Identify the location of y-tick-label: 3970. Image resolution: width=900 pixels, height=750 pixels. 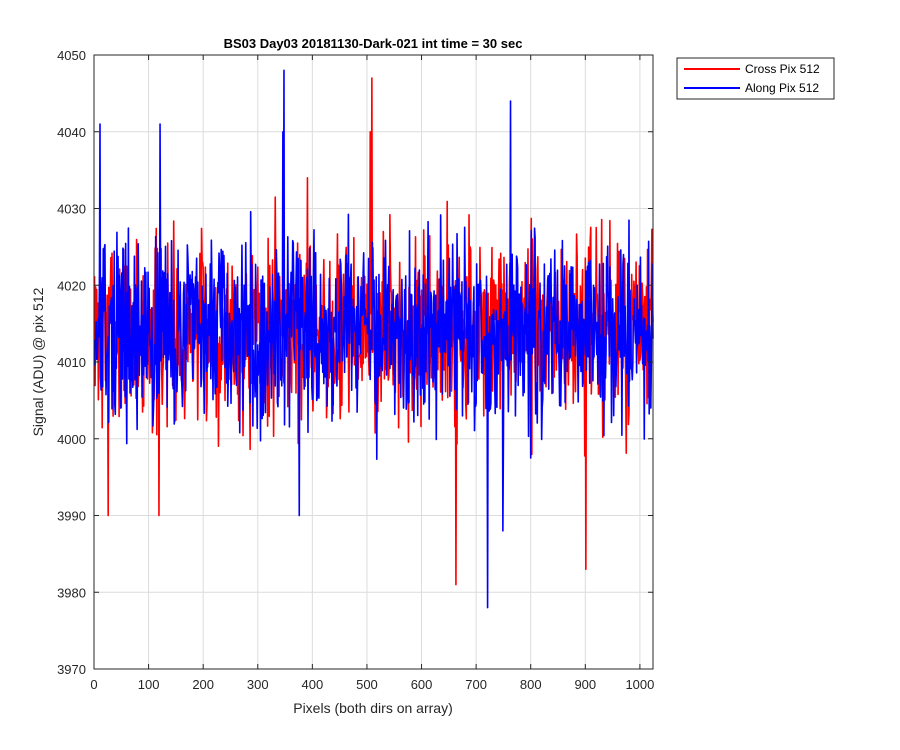
(71, 669).